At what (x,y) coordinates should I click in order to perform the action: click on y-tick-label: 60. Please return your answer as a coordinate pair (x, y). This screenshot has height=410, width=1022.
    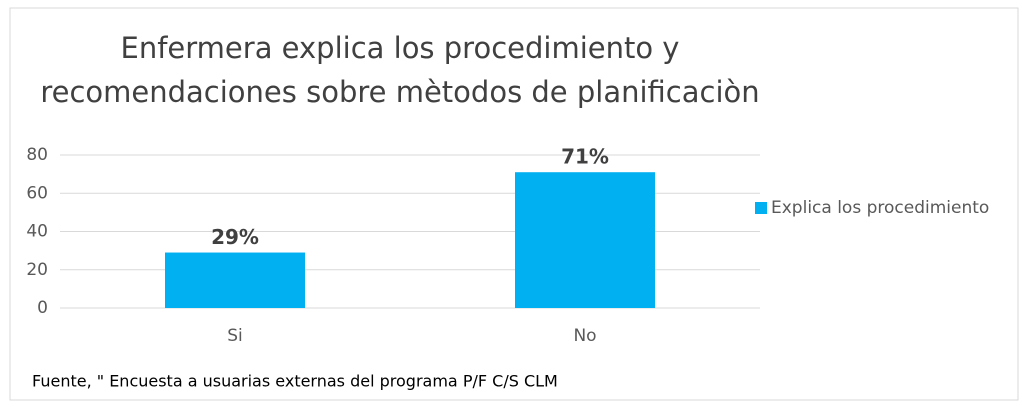
    Looking at the image, I should click on (37, 193).